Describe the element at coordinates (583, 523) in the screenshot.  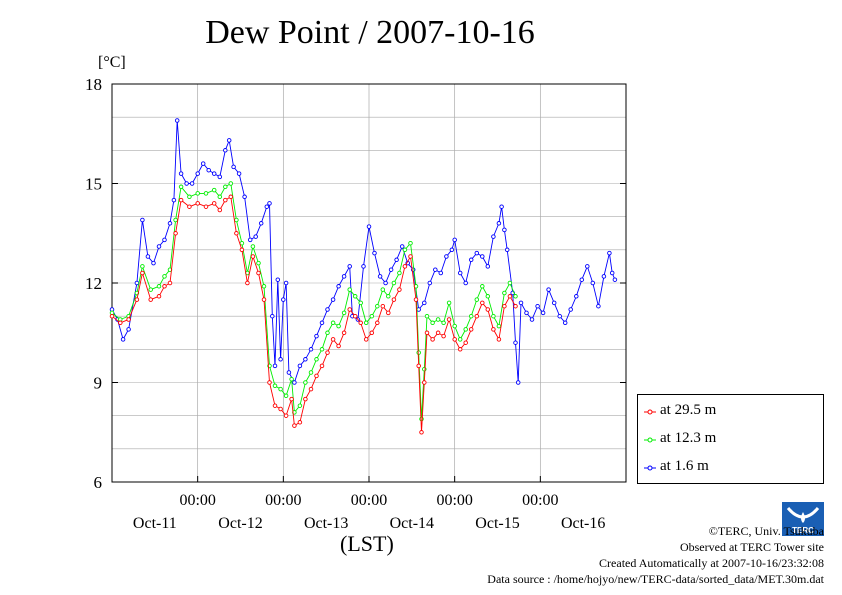
I see `x-day-label: Oct-16` at that location.